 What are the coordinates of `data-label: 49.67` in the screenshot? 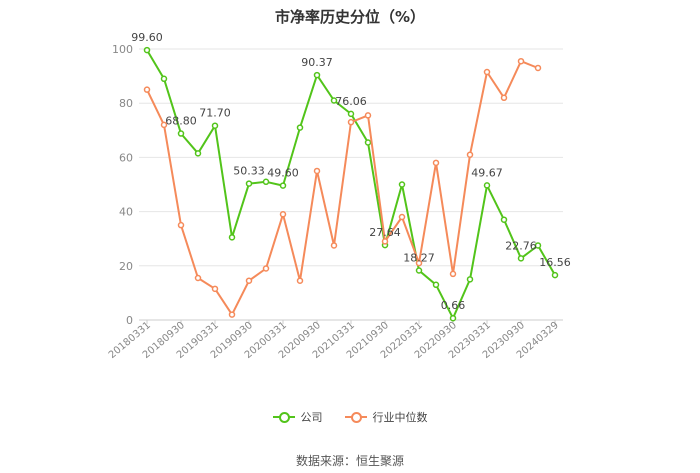 It's located at (487, 172).